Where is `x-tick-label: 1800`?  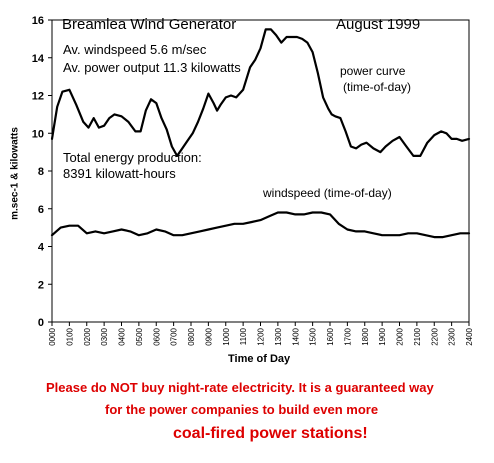 x-tick-label: 1800 is located at coordinates (365, 336).